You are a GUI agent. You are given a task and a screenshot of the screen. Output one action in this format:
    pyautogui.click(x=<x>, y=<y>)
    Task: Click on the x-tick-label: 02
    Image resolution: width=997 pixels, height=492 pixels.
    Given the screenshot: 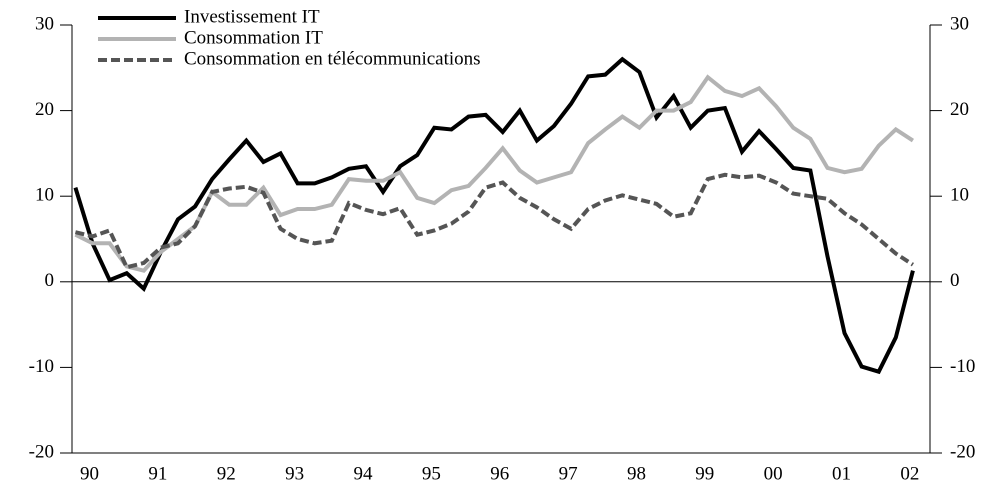 What is the action you would take?
    pyautogui.click(x=909, y=473)
    